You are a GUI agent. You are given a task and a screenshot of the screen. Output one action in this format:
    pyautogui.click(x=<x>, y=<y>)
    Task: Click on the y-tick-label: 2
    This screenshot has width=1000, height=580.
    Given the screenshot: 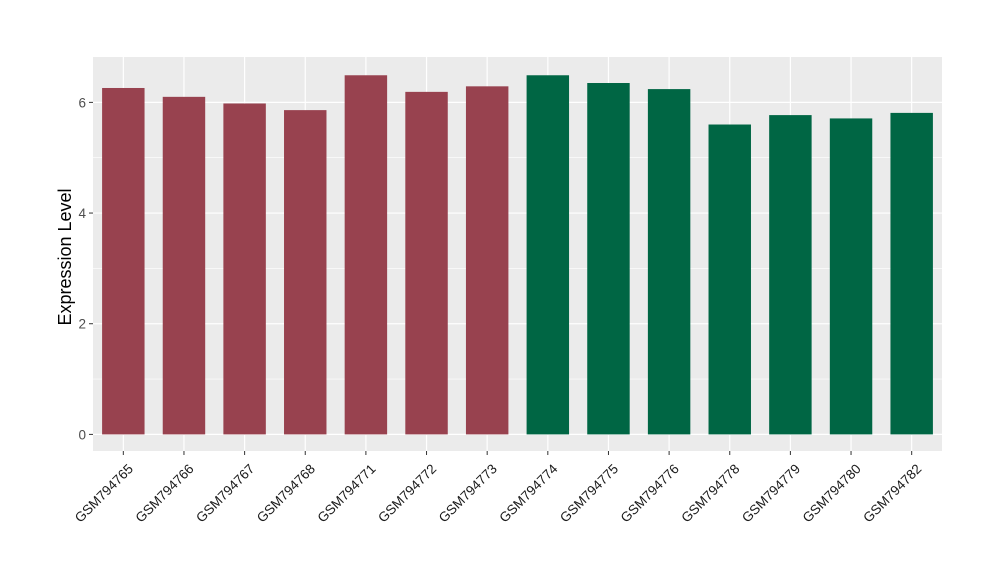 What is the action you would take?
    pyautogui.click(x=82, y=324)
    